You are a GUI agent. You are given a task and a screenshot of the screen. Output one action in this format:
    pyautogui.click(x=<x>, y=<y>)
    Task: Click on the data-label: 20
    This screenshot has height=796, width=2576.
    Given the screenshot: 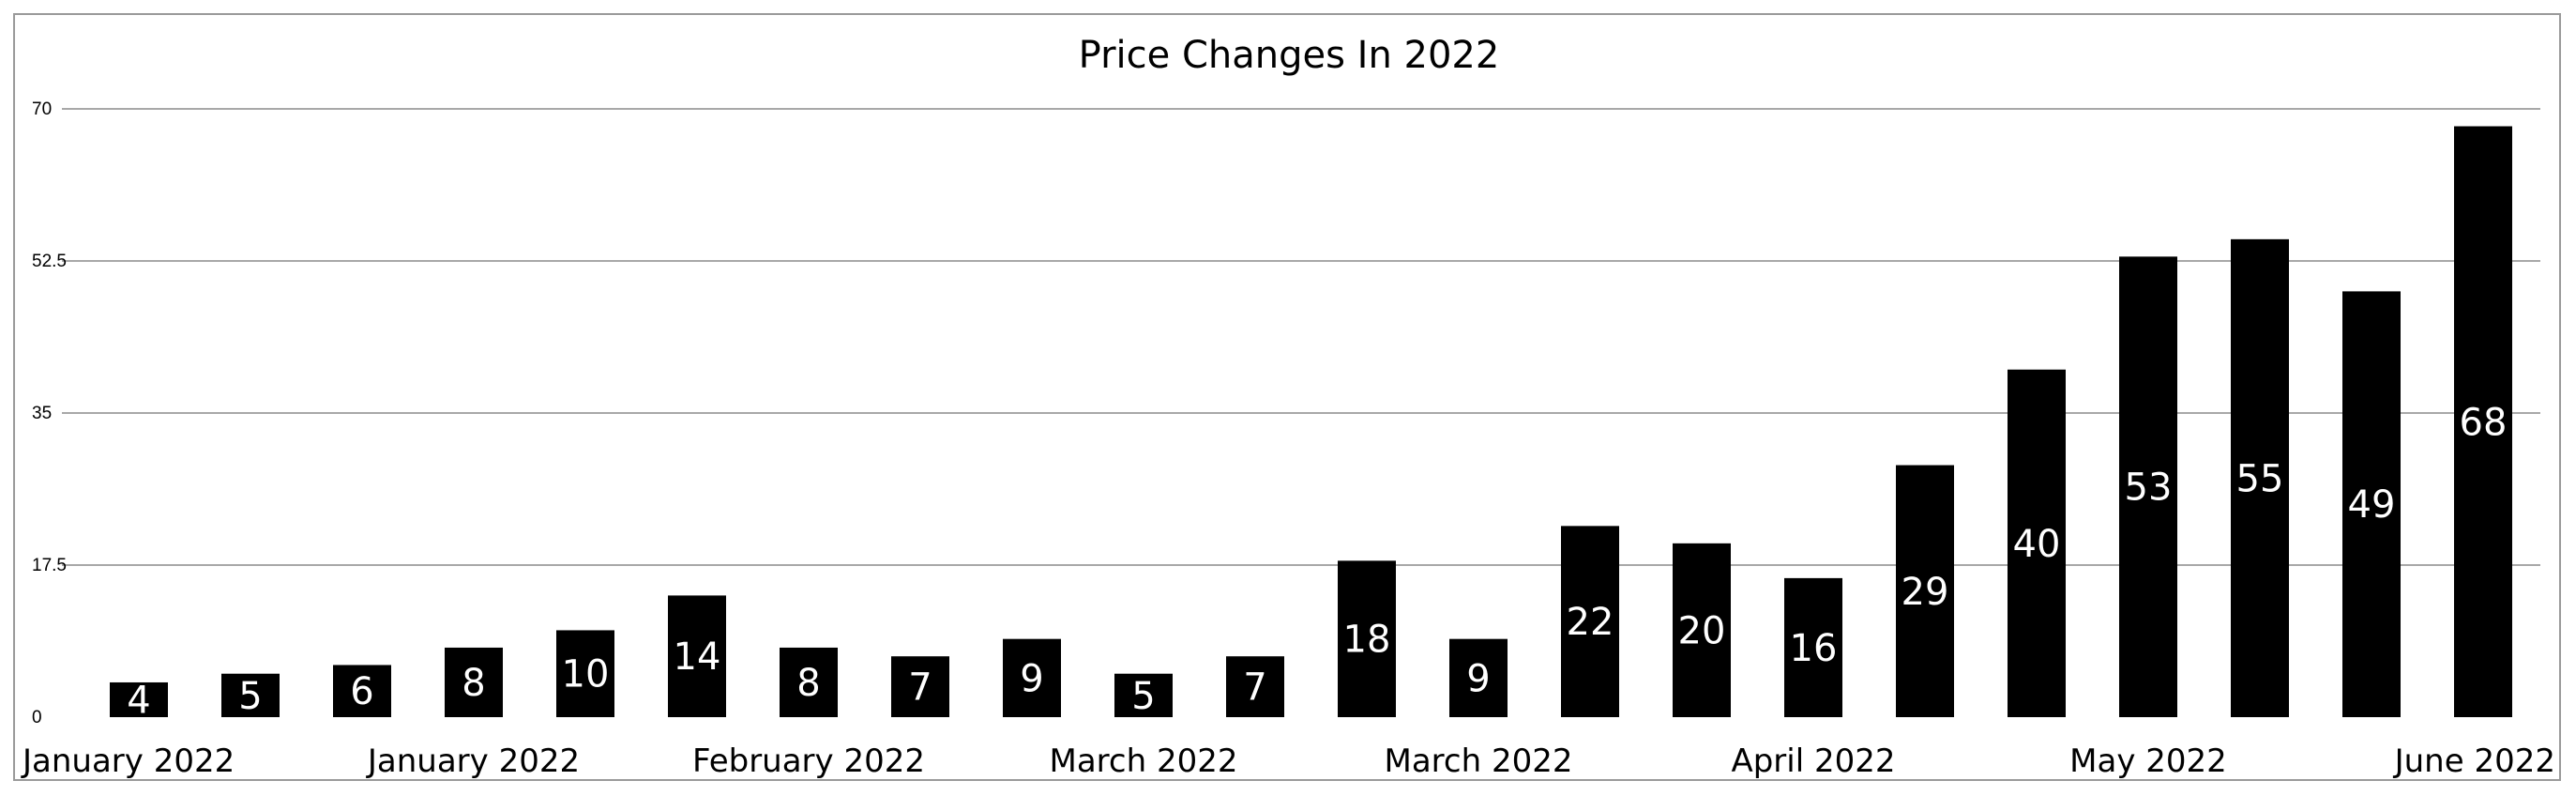 What is the action you would take?
    pyautogui.click(x=1702, y=630)
    